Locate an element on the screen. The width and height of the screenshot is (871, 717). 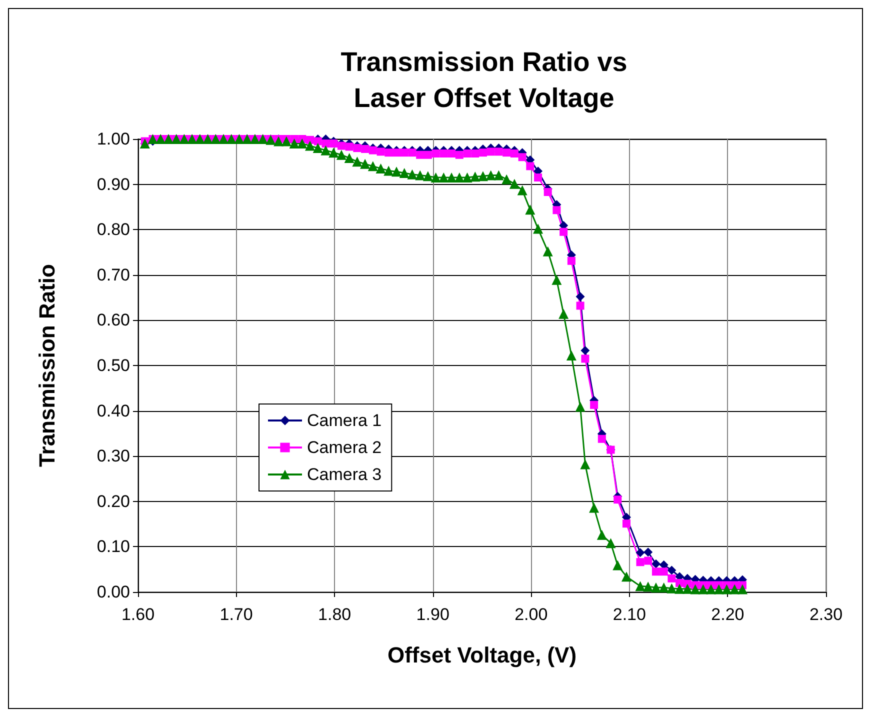
y-tick-label: 0.20 is located at coordinates (113, 501).